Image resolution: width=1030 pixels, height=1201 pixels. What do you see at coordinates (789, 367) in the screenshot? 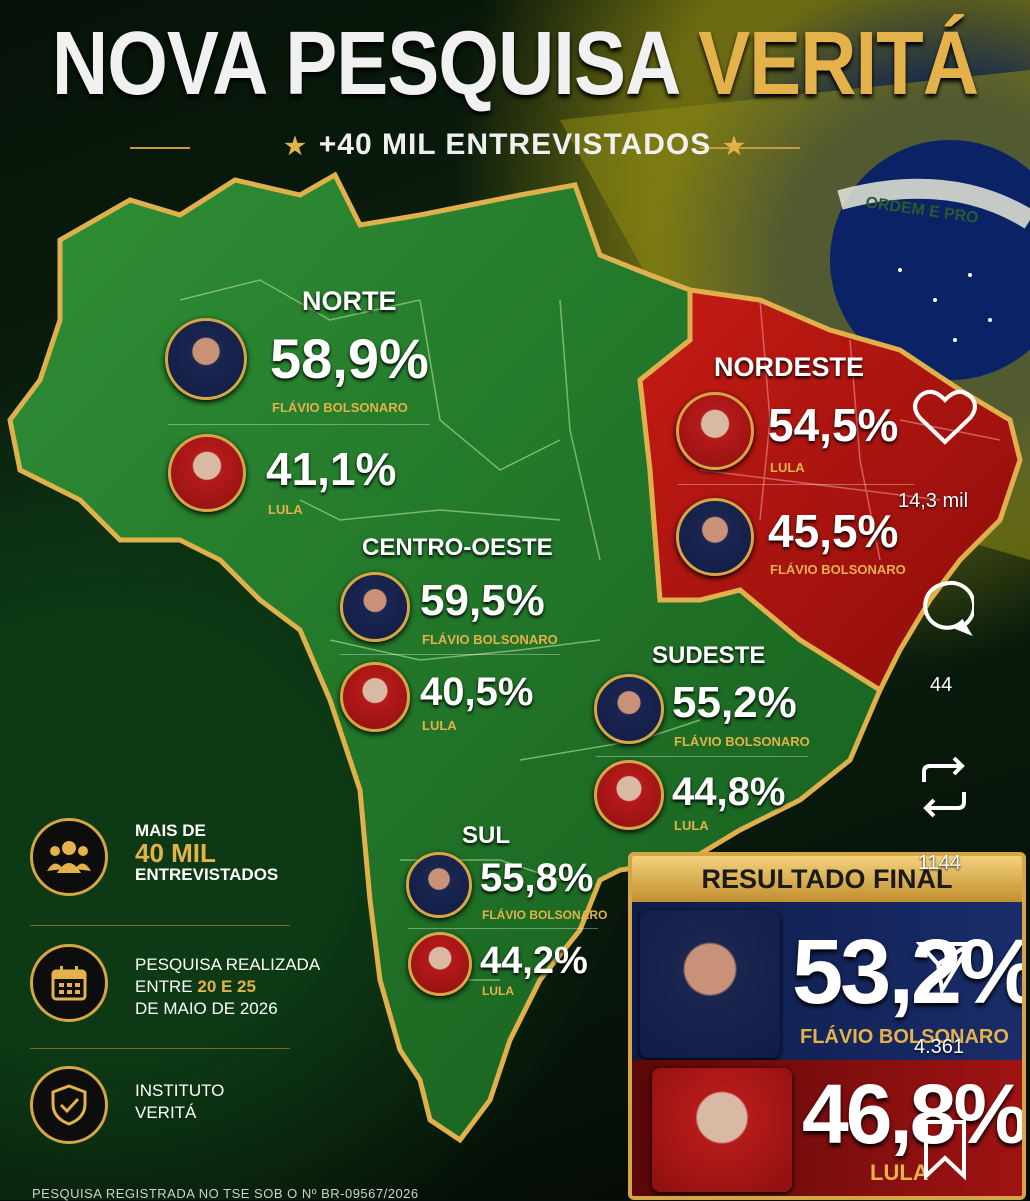
I see `region-title-nordeste: NORDESTE` at bounding box center [789, 367].